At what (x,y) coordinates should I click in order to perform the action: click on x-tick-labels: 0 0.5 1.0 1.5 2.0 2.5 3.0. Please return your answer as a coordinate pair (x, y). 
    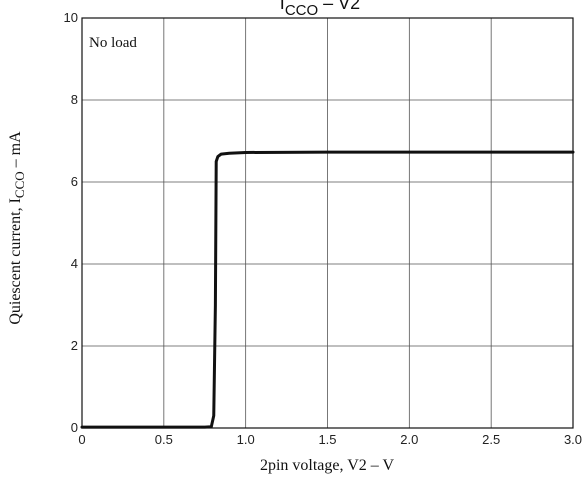
    Looking at the image, I should click on (330, 439).